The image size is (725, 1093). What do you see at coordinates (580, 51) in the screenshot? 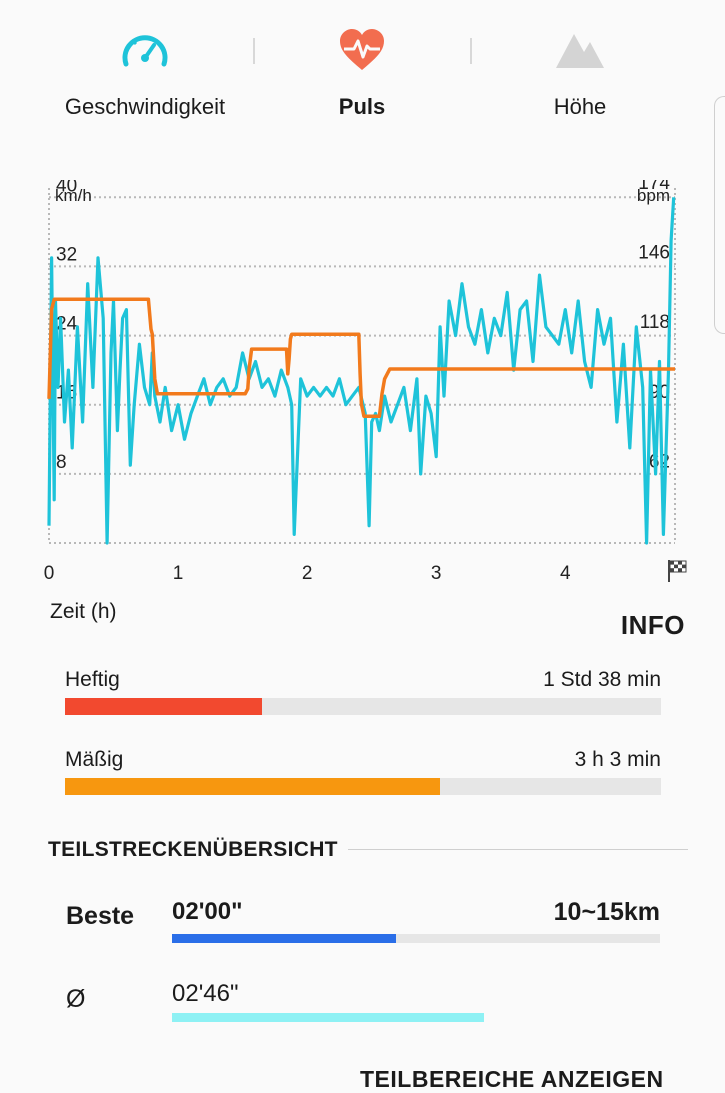
I see `mountain-icon` at bounding box center [580, 51].